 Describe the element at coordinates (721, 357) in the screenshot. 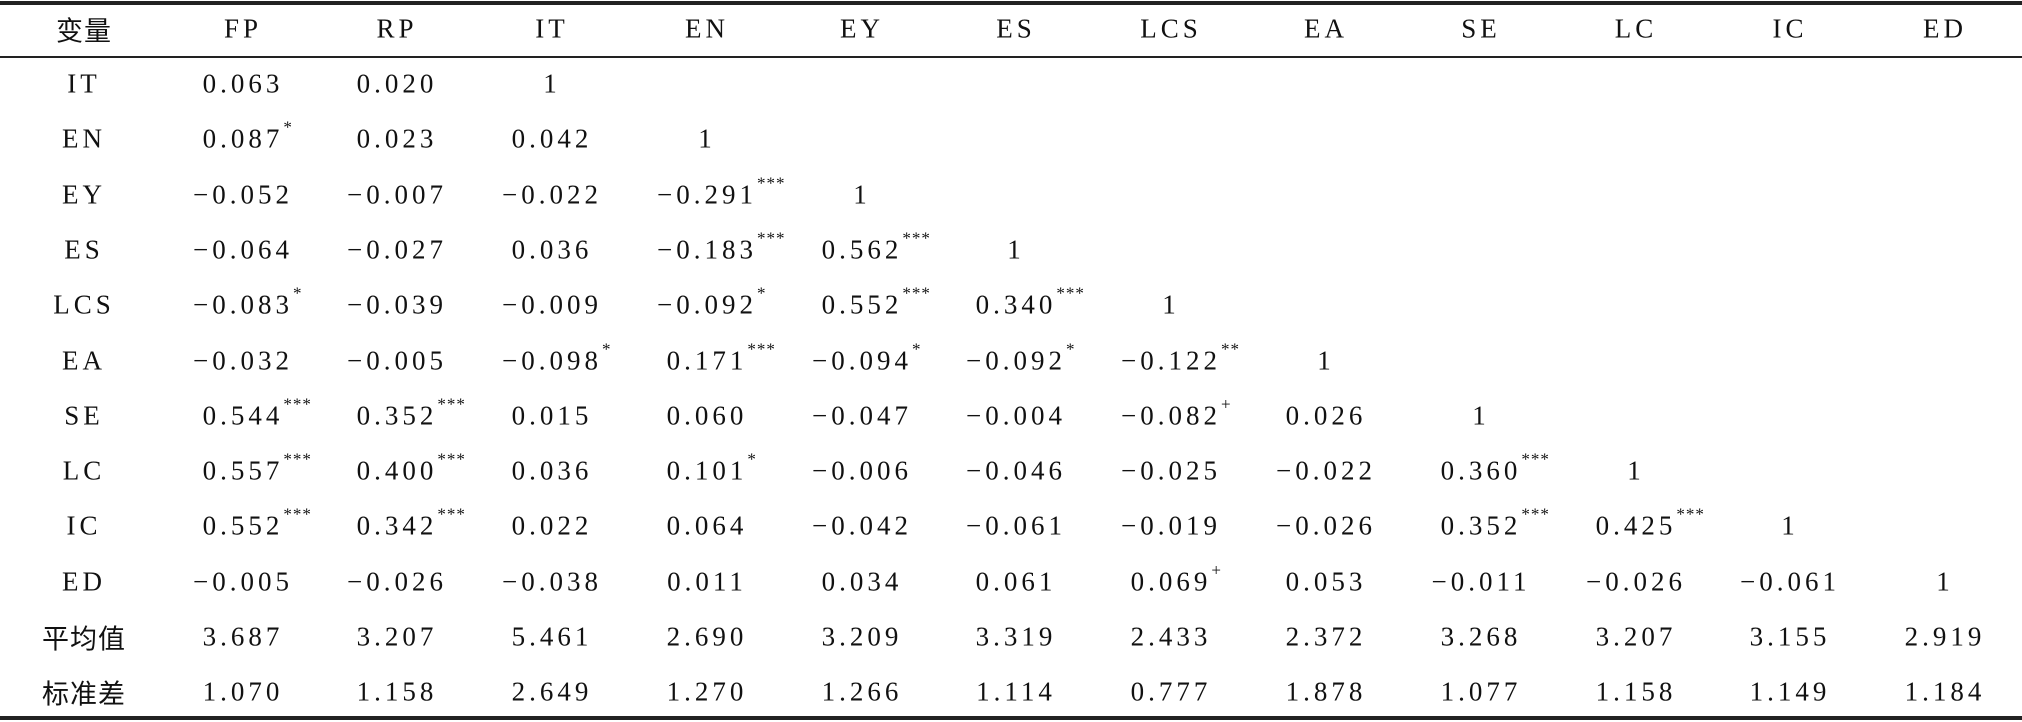

I see `data-cell: 0.171 ***` at that location.